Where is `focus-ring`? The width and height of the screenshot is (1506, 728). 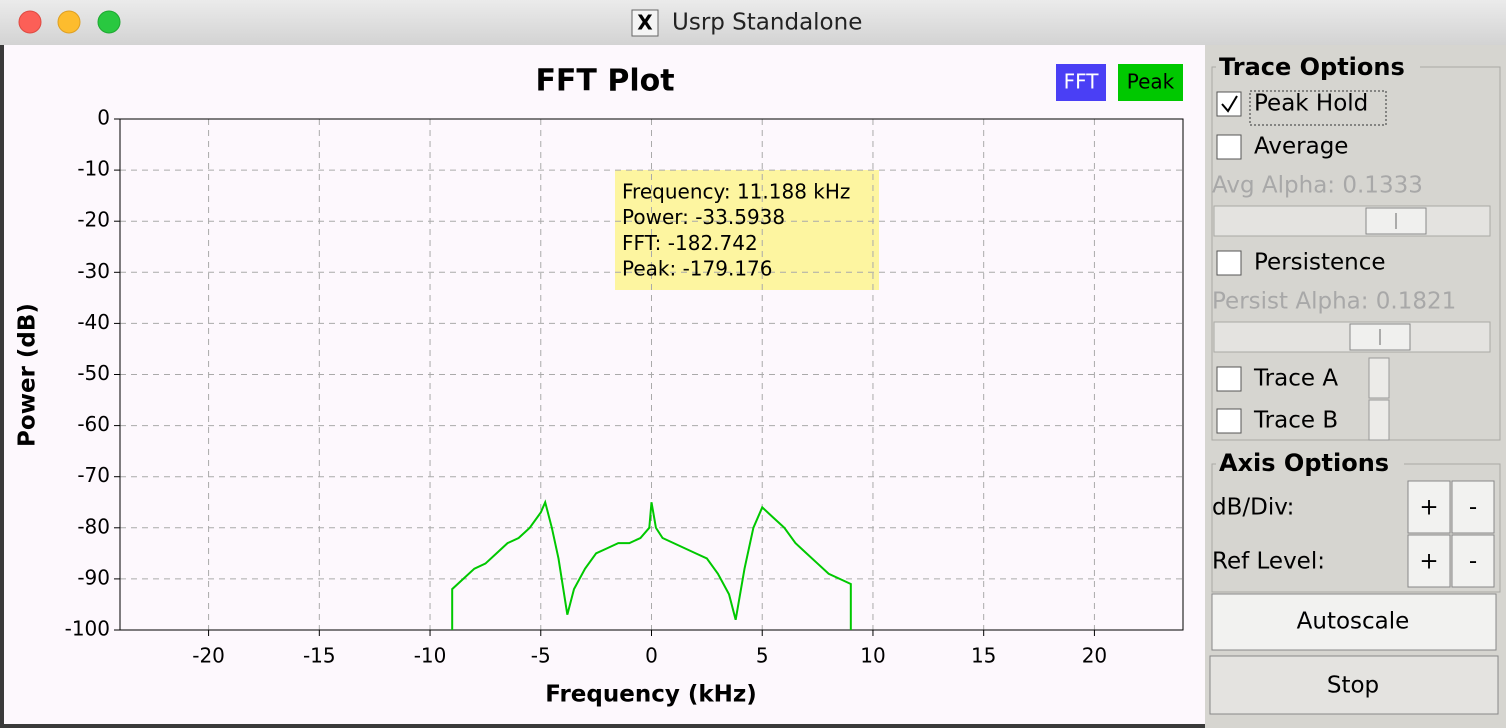
focus-ring is located at coordinates (1318, 108).